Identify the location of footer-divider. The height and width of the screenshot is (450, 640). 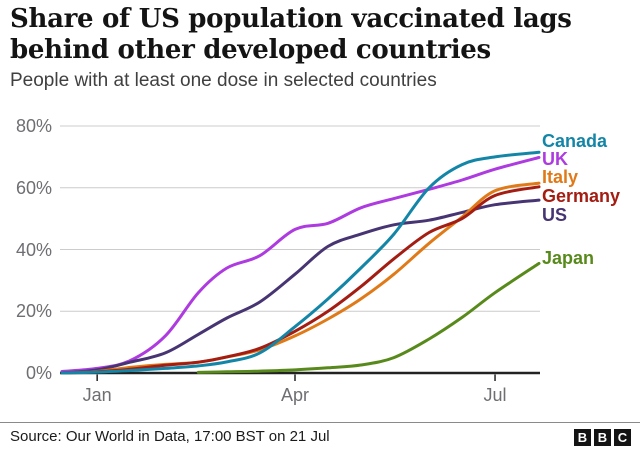
(320, 422).